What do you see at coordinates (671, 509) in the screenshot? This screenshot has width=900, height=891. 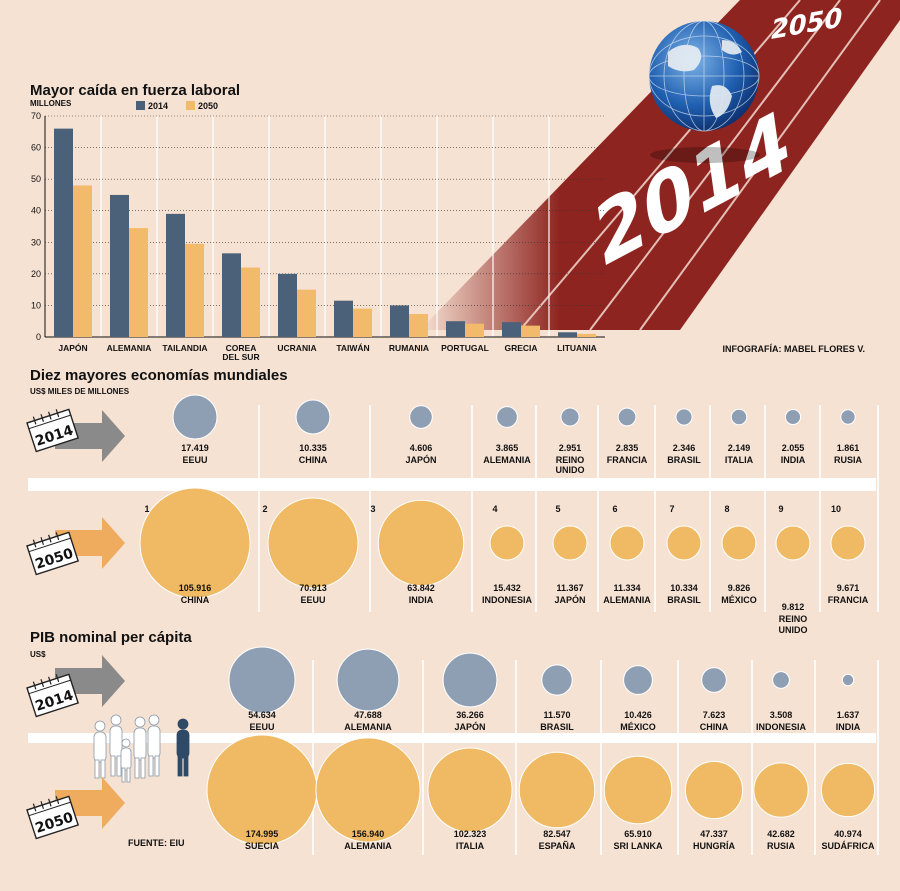 I see `rank-number: 7` at bounding box center [671, 509].